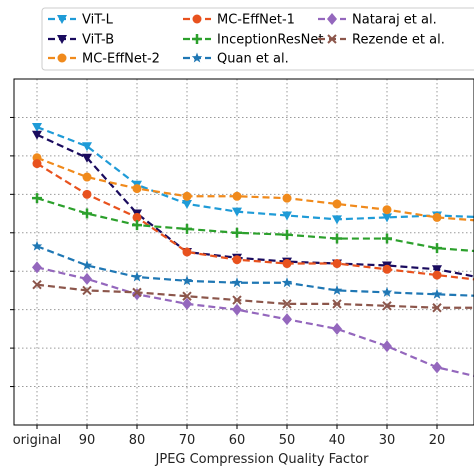 Image resolution: width=474 pixels, height=474 pixels. I want to click on legend-item-nataraj-et-al: Nataraj et al., so click(377, 20).